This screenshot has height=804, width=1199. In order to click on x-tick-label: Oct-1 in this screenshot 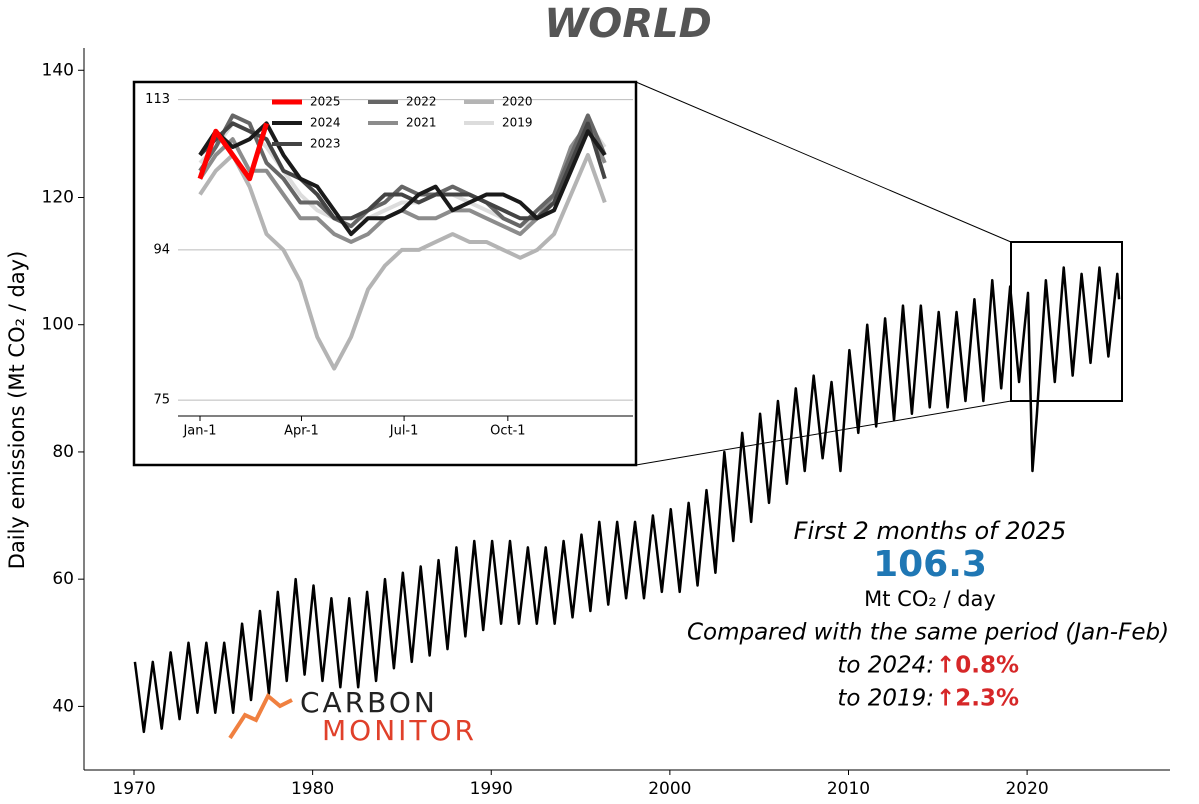, I will do `click(507, 431)`.